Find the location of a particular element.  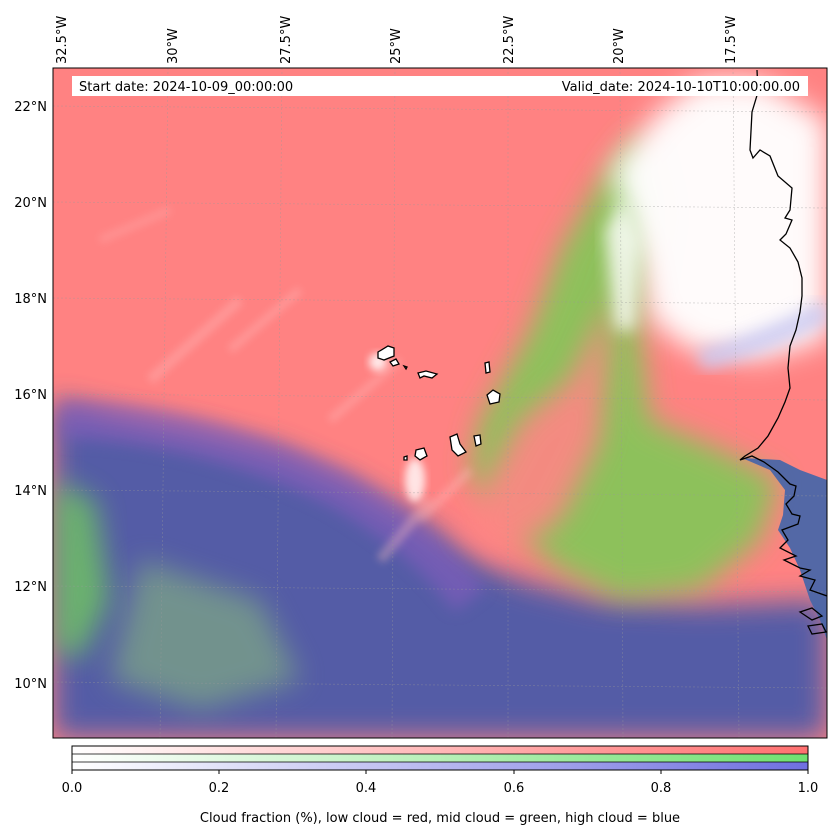

island-sao-nicolau is located at coordinates (428, 374).